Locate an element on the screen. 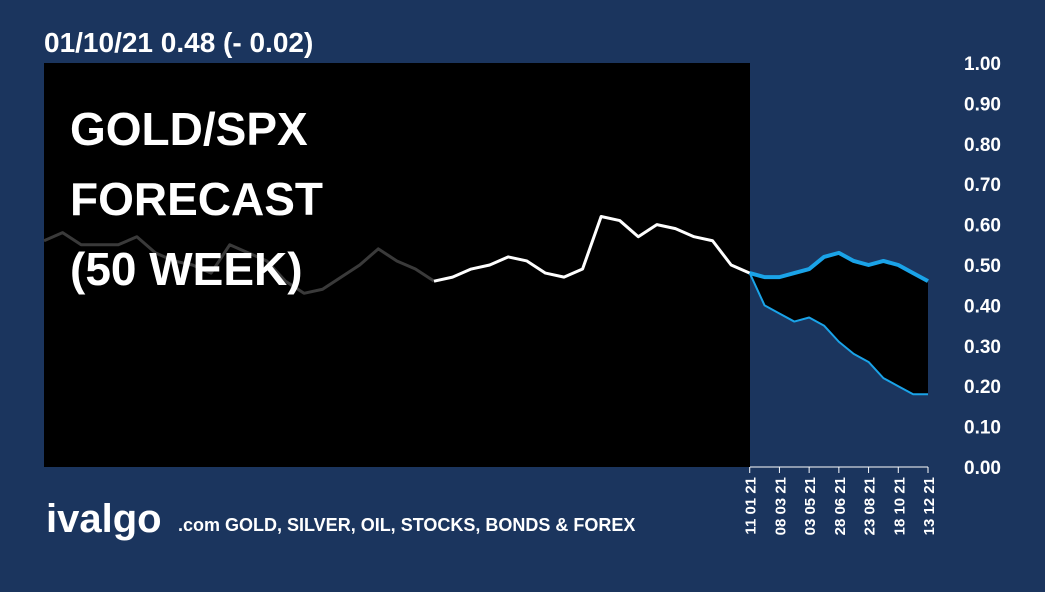 The width and height of the screenshot is (1045, 592). y-tick-label: 0.90 is located at coordinates (982, 104).